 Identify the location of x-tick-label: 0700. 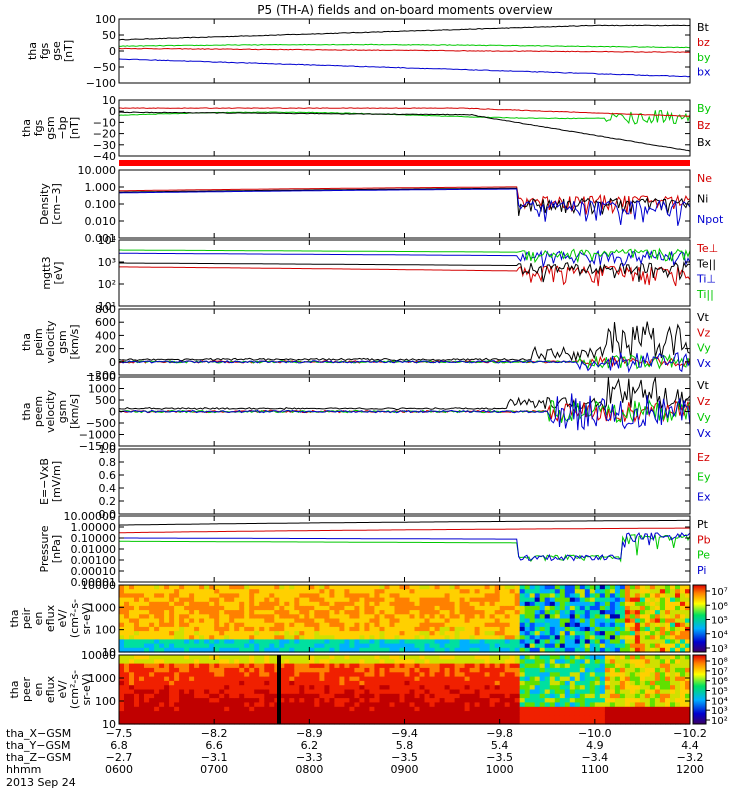
(214, 769).